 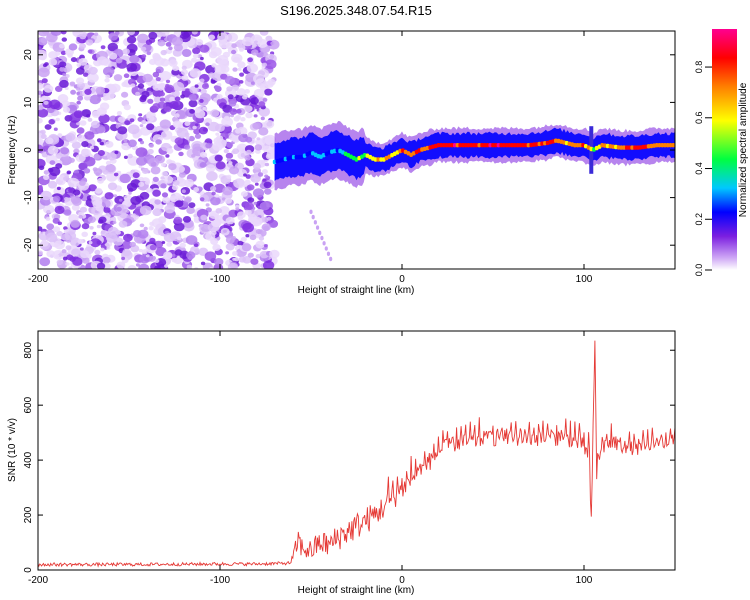 What do you see at coordinates (584, 580) in the screenshot?
I see `bottom-x-tick-label: 100` at bounding box center [584, 580].